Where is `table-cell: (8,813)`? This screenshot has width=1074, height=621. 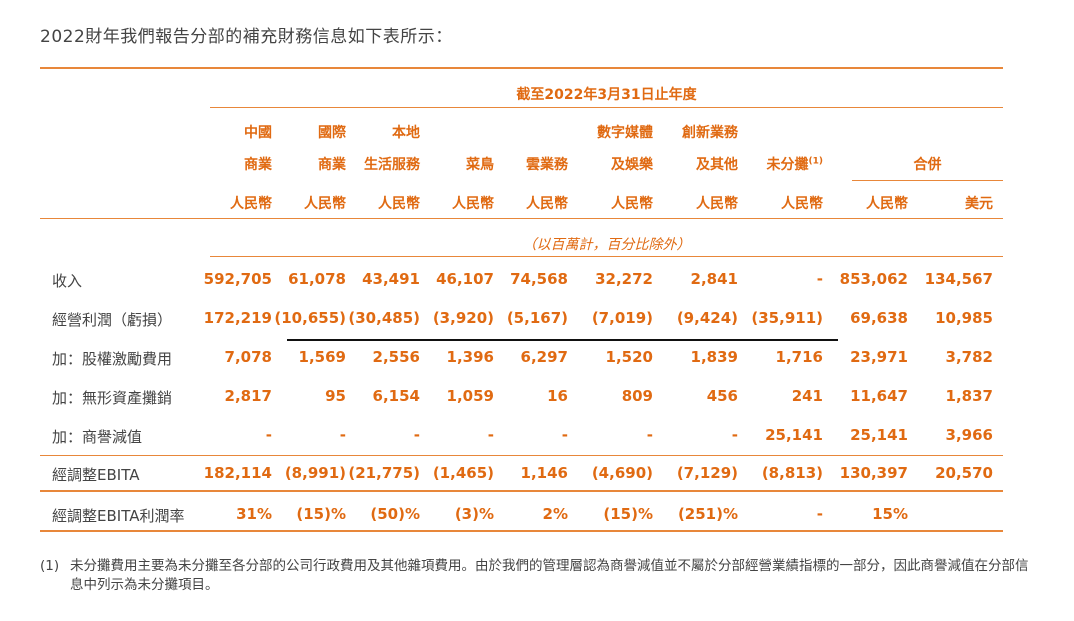
table-cell: (8,813) is located at coordinates (792, 473).